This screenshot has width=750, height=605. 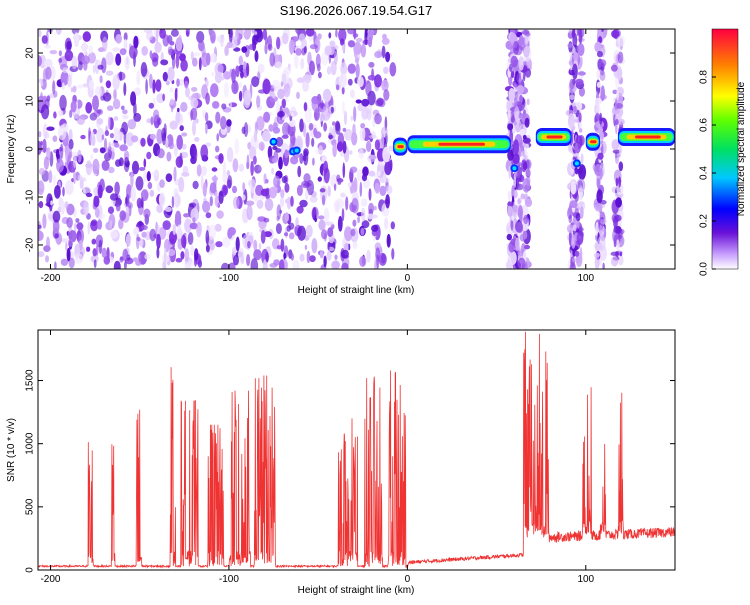 What do you see at coordinates (356, 290) in the screenshot?
I see `spectrogram-x-label: Height of straight line (km)` at bounding box center [356, 290].